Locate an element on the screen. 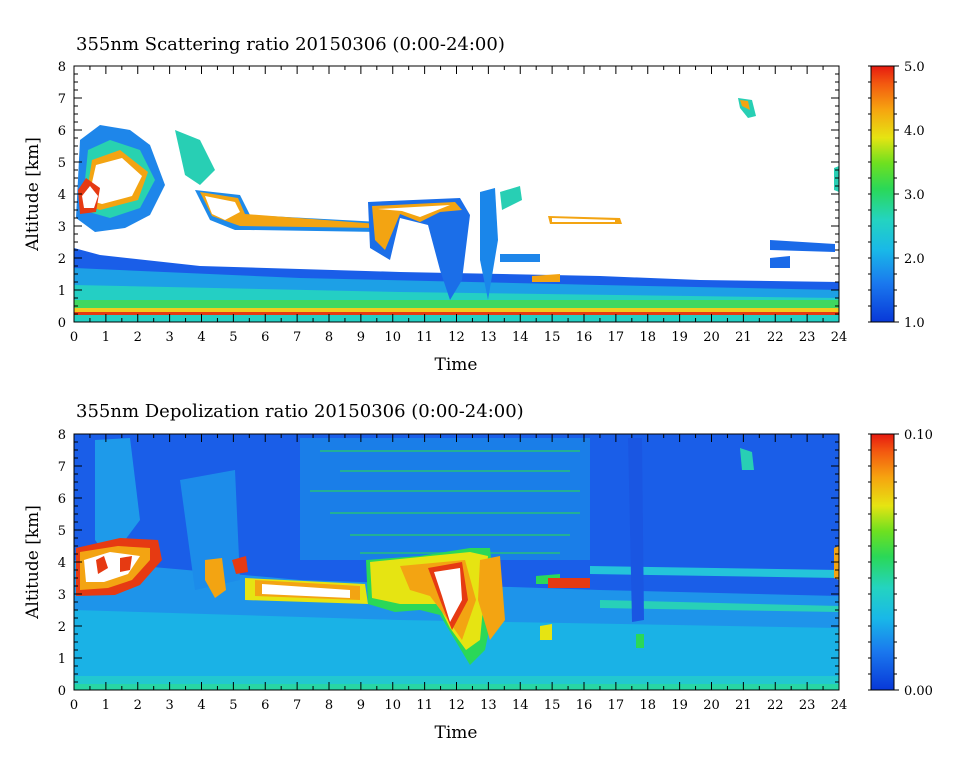  depolarization-colorbar: 0.00 0.10 is located at coordinates (900, 563).